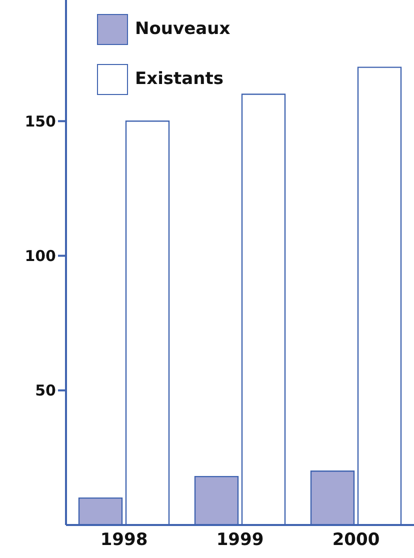  I want to click on x-tick-label: 1998, so click(124, 540).